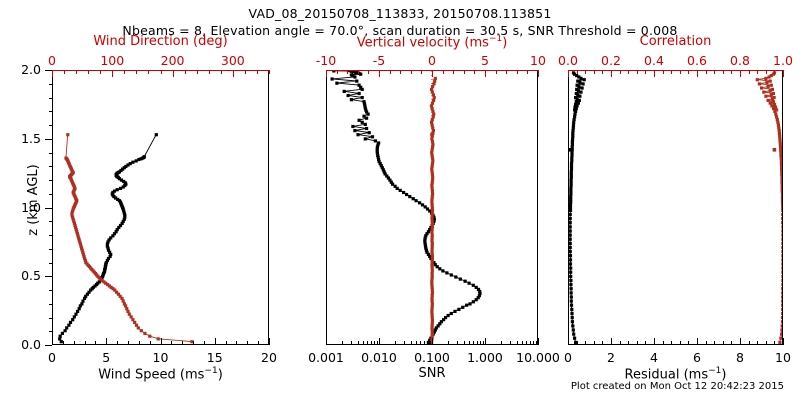  I want to click on x-axis-tick, so click(326, 341).